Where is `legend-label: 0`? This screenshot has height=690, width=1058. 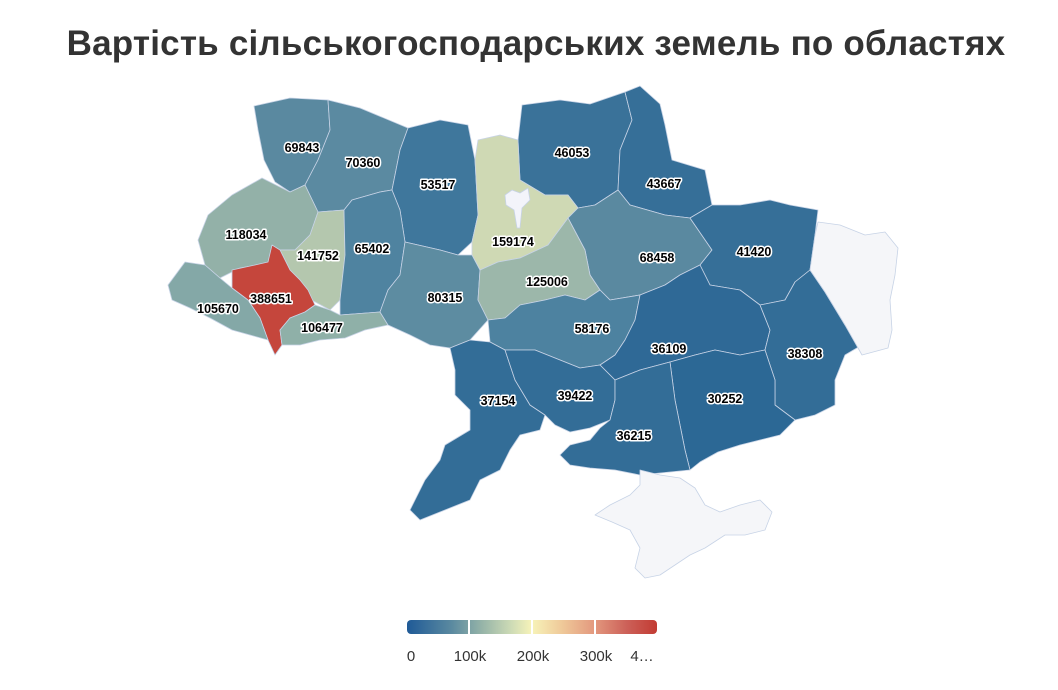
legend-label: 0 is located at coordinates (411, 656).